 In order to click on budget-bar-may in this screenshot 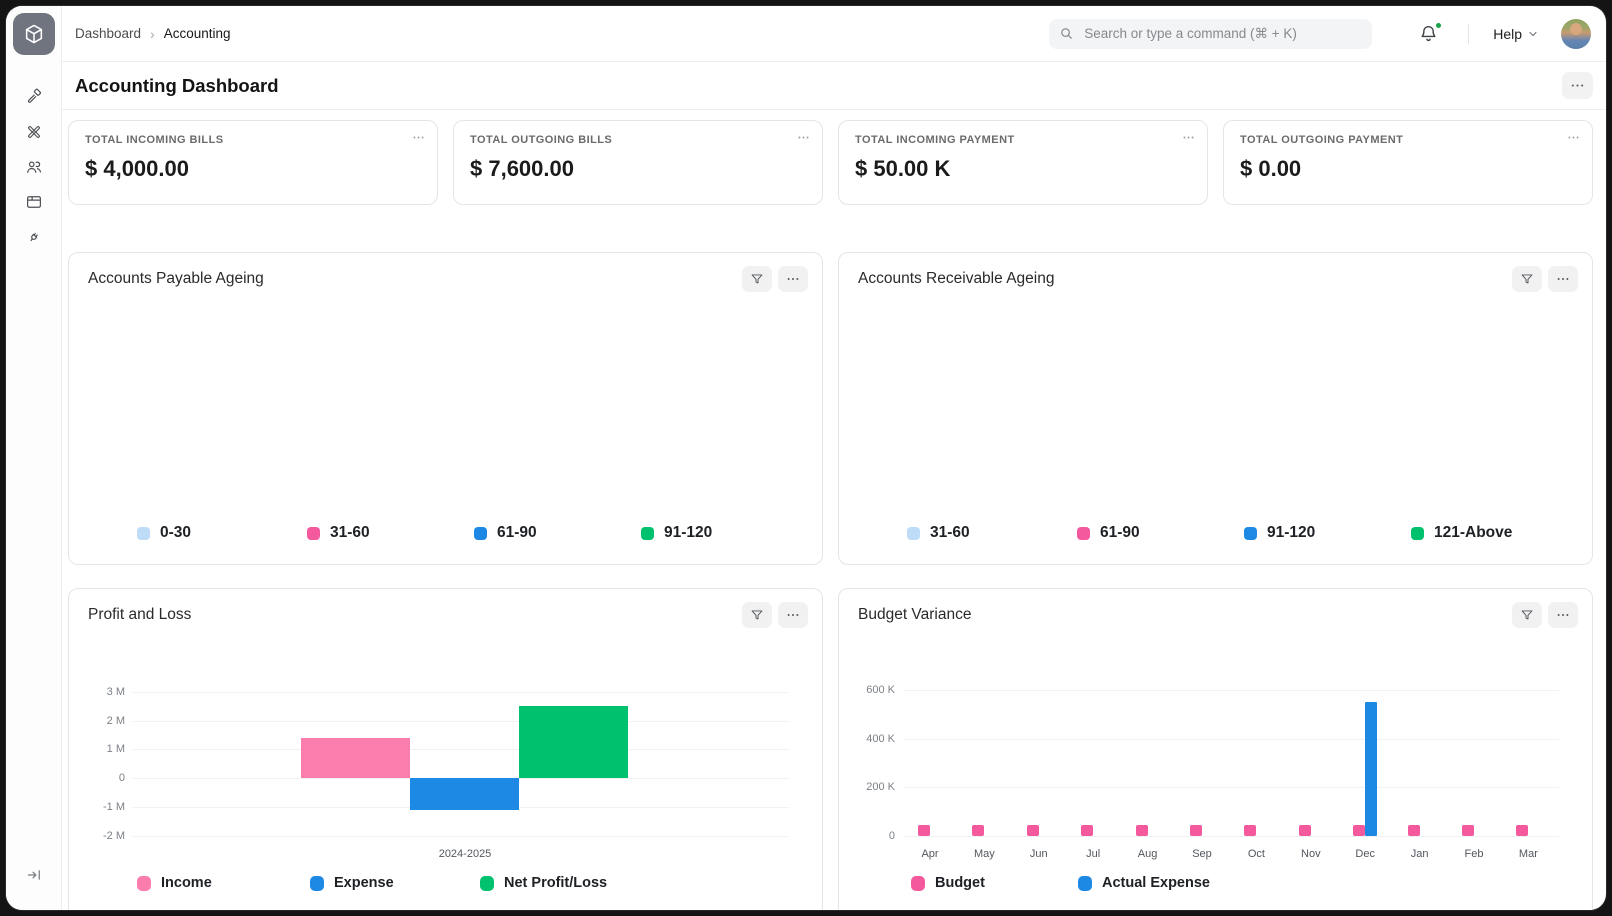, I will do `click(978, 831)`.